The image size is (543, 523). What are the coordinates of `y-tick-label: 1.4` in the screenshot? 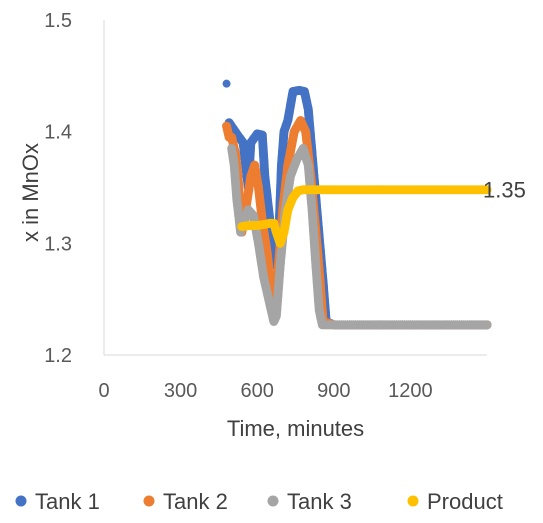 It's located at (58, 133).